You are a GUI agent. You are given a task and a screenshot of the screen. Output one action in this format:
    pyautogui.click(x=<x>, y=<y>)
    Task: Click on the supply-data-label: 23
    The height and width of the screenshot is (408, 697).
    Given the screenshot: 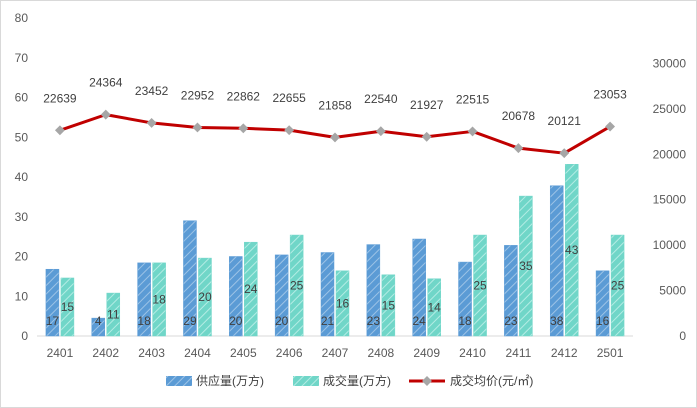 What is the action you would take?
    pyautogui.click(x=511, y=321)
    